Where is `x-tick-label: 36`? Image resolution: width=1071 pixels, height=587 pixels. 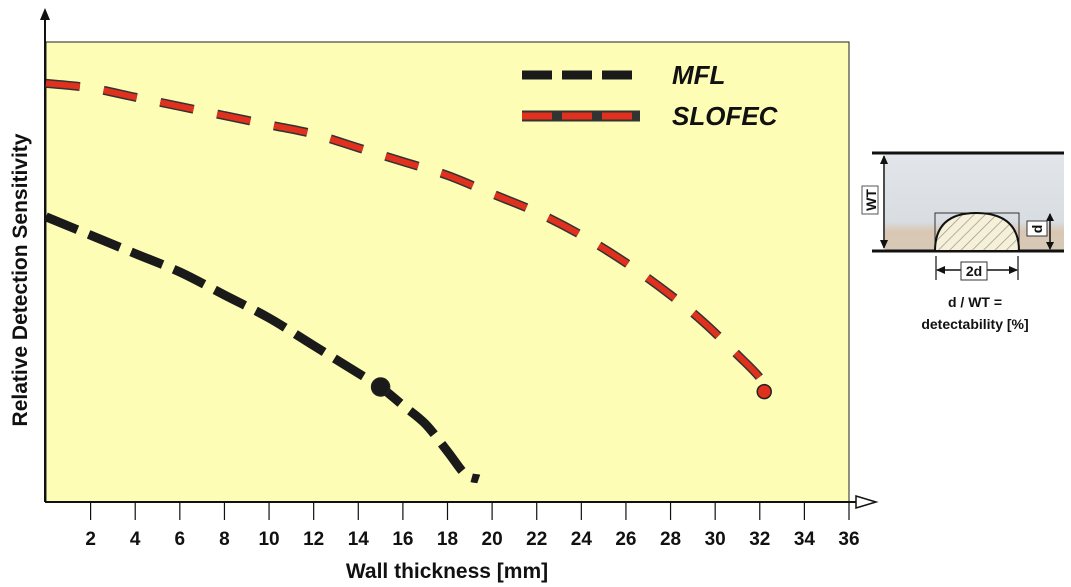
x-tick-label: 36 is located at coordinates (848, 539).